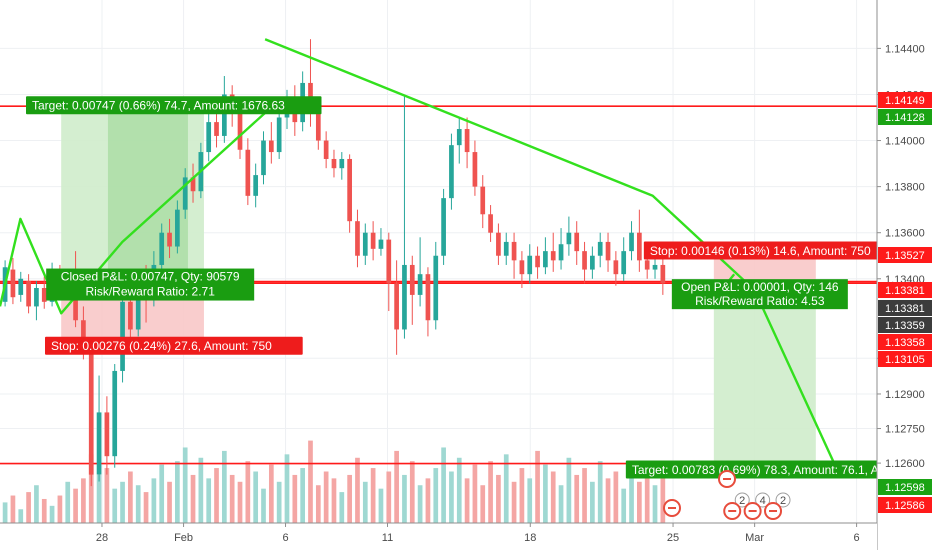 This screenshot has height=550, width=932. Describe the element at coordinates (760, 301) in the screenshot. I see `short-rr-label: Risk/Reward Ratio: 4.53` at that location.